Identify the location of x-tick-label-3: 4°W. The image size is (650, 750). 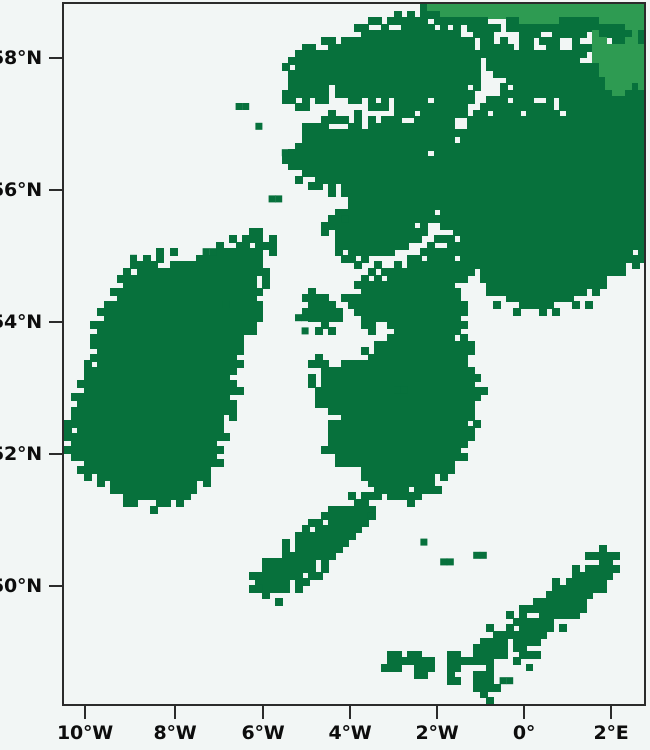
(350, 733).